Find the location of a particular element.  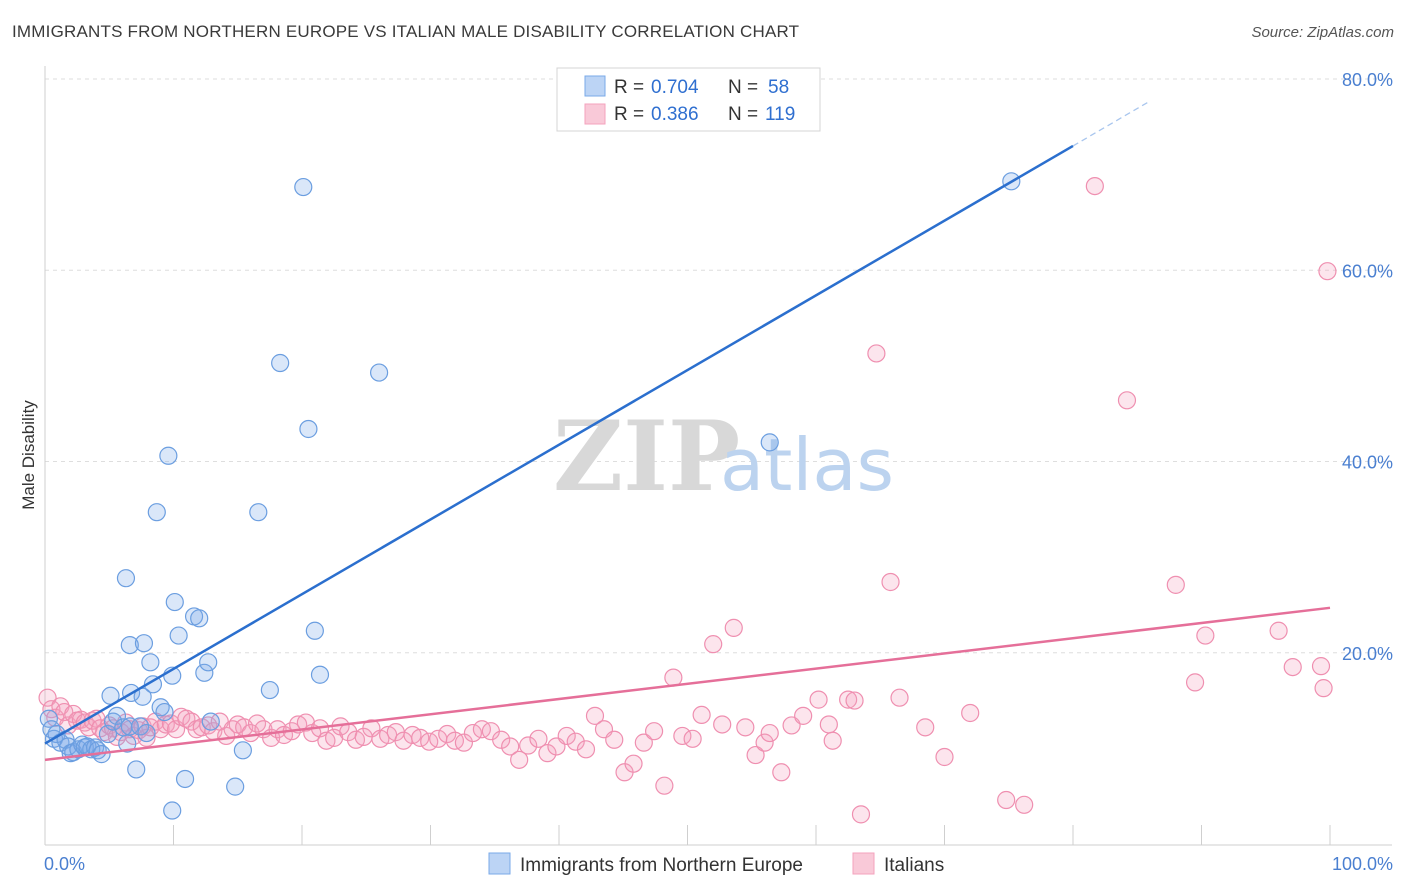

legend-r-value-2: 0.386 is located at coordinates (675, 114).